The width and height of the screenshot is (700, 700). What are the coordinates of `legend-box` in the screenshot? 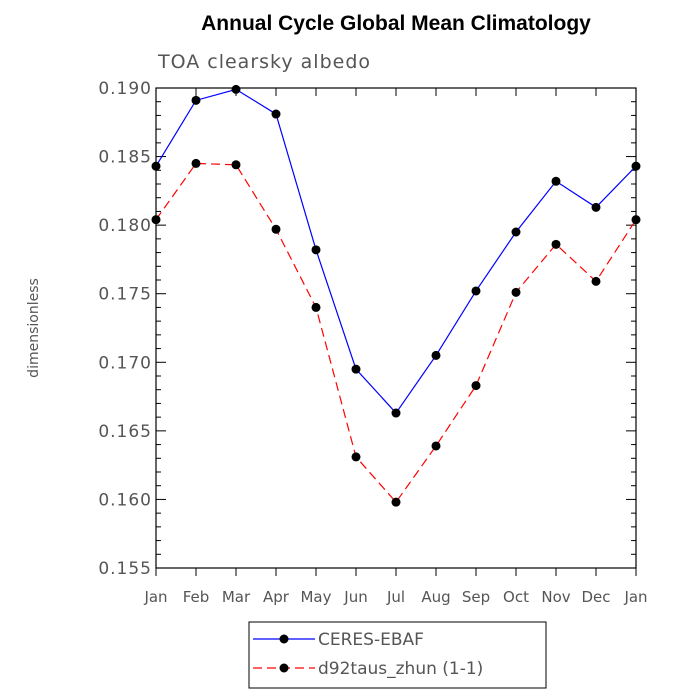 It's located at (397, 655).